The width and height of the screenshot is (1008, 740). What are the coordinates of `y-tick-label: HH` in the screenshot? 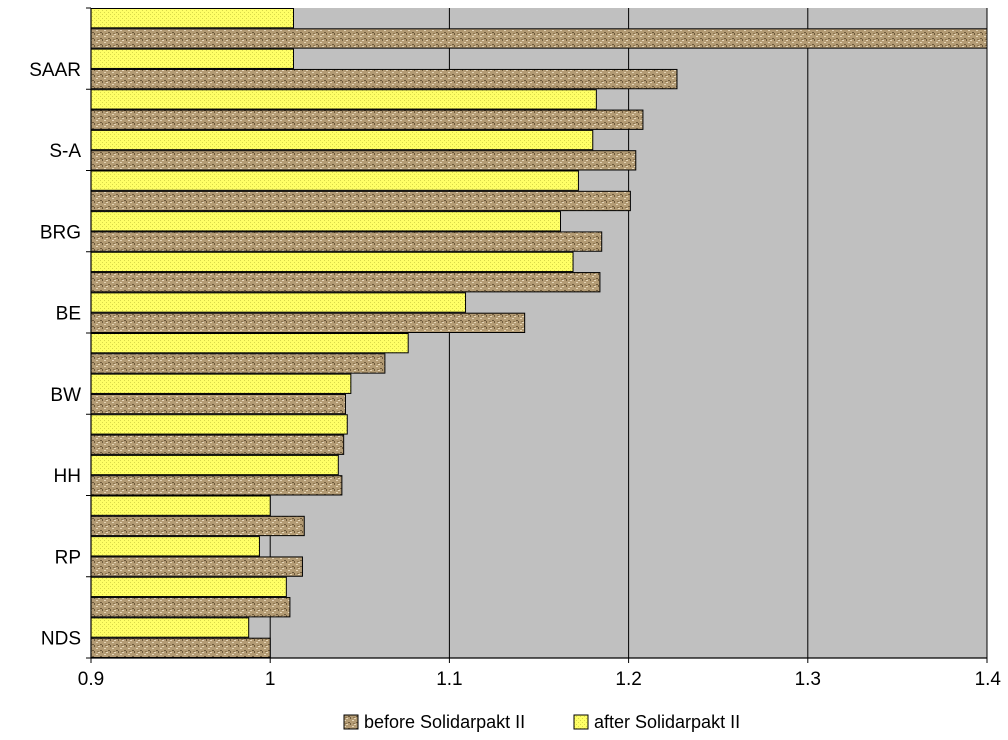 It's located at (67, 476).